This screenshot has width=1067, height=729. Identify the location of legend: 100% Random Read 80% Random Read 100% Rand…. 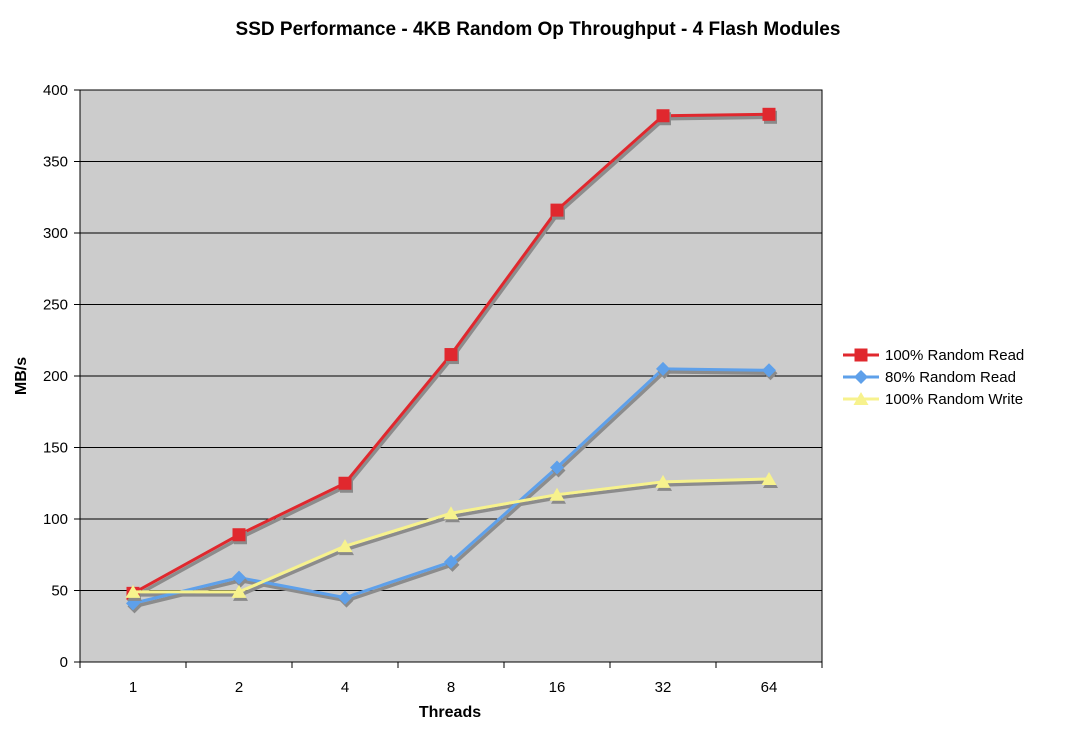
(933, 377).